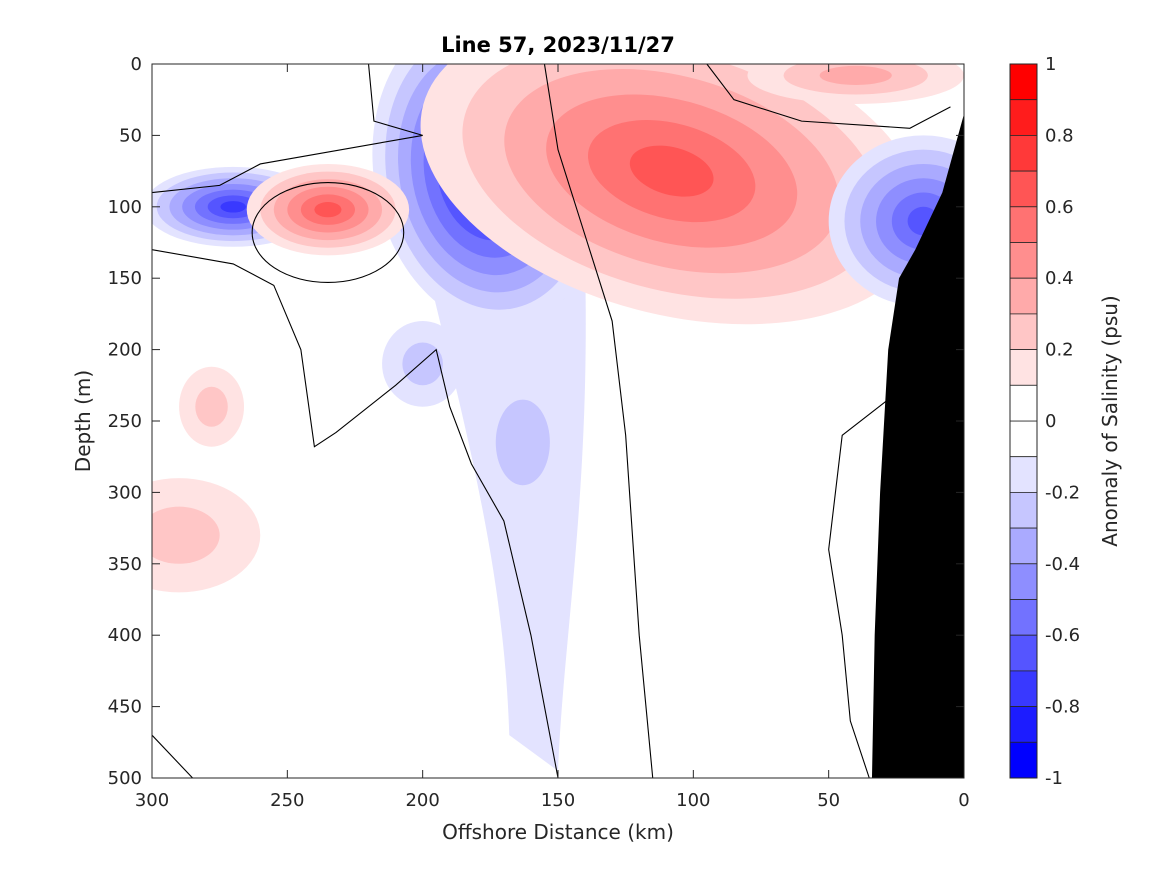 This screenshot has width=1167, height=875. Describe the element at coordinates (1062, 635) in the screenshot. I see `colorbar-tick-label: -0.6` at that location.